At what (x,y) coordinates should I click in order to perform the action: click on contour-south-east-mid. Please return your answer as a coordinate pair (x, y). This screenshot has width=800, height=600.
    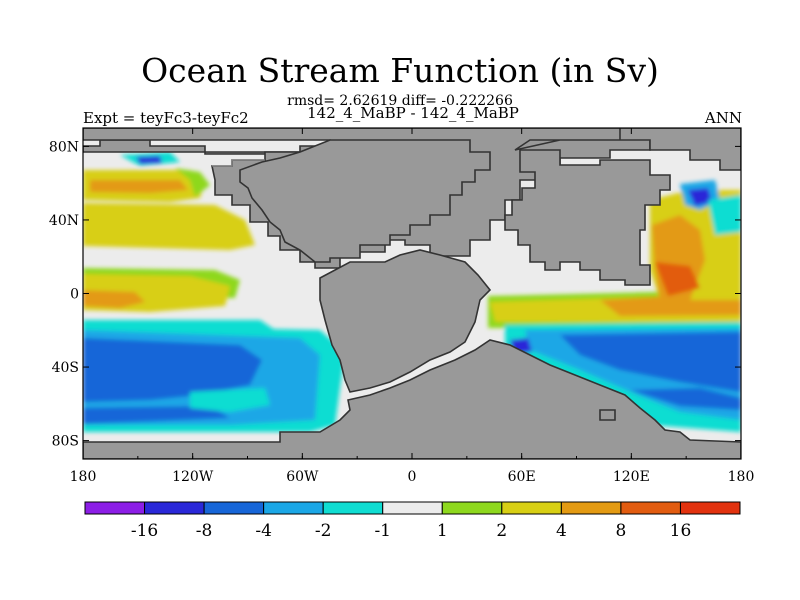
    Looking at the image, I should click on (650, 362).